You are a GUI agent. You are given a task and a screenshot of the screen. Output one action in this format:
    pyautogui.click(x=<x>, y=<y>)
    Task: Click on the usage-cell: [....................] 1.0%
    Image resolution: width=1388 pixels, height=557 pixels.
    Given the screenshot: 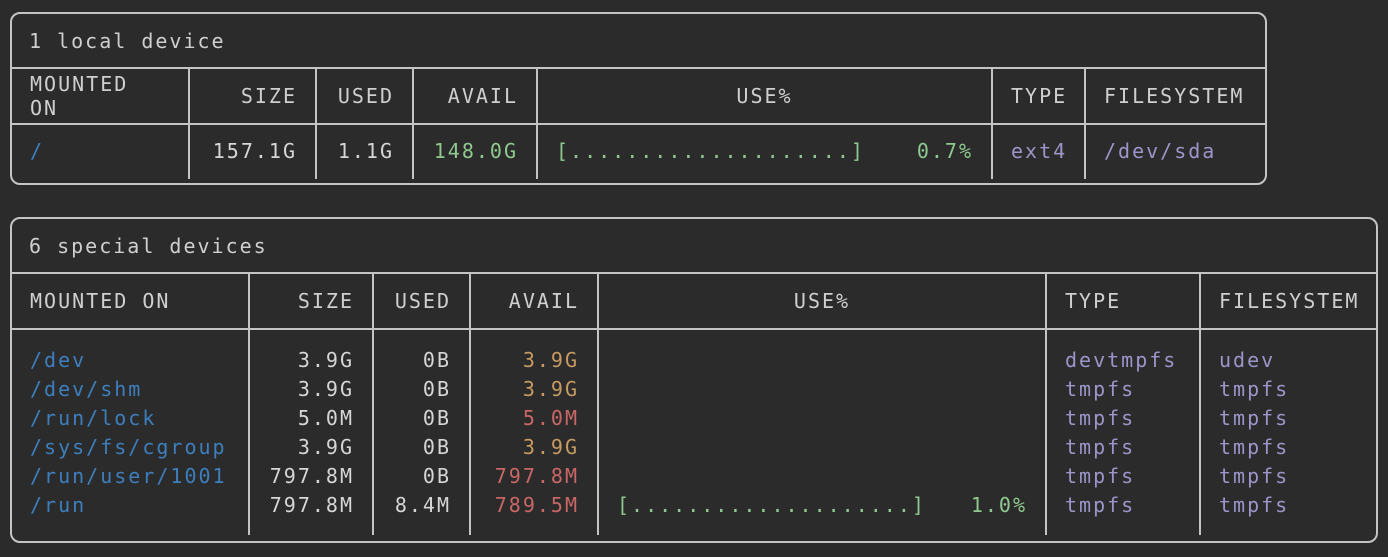 What is the action you would take?
    pyautogui.click(x=822, y=505)
    